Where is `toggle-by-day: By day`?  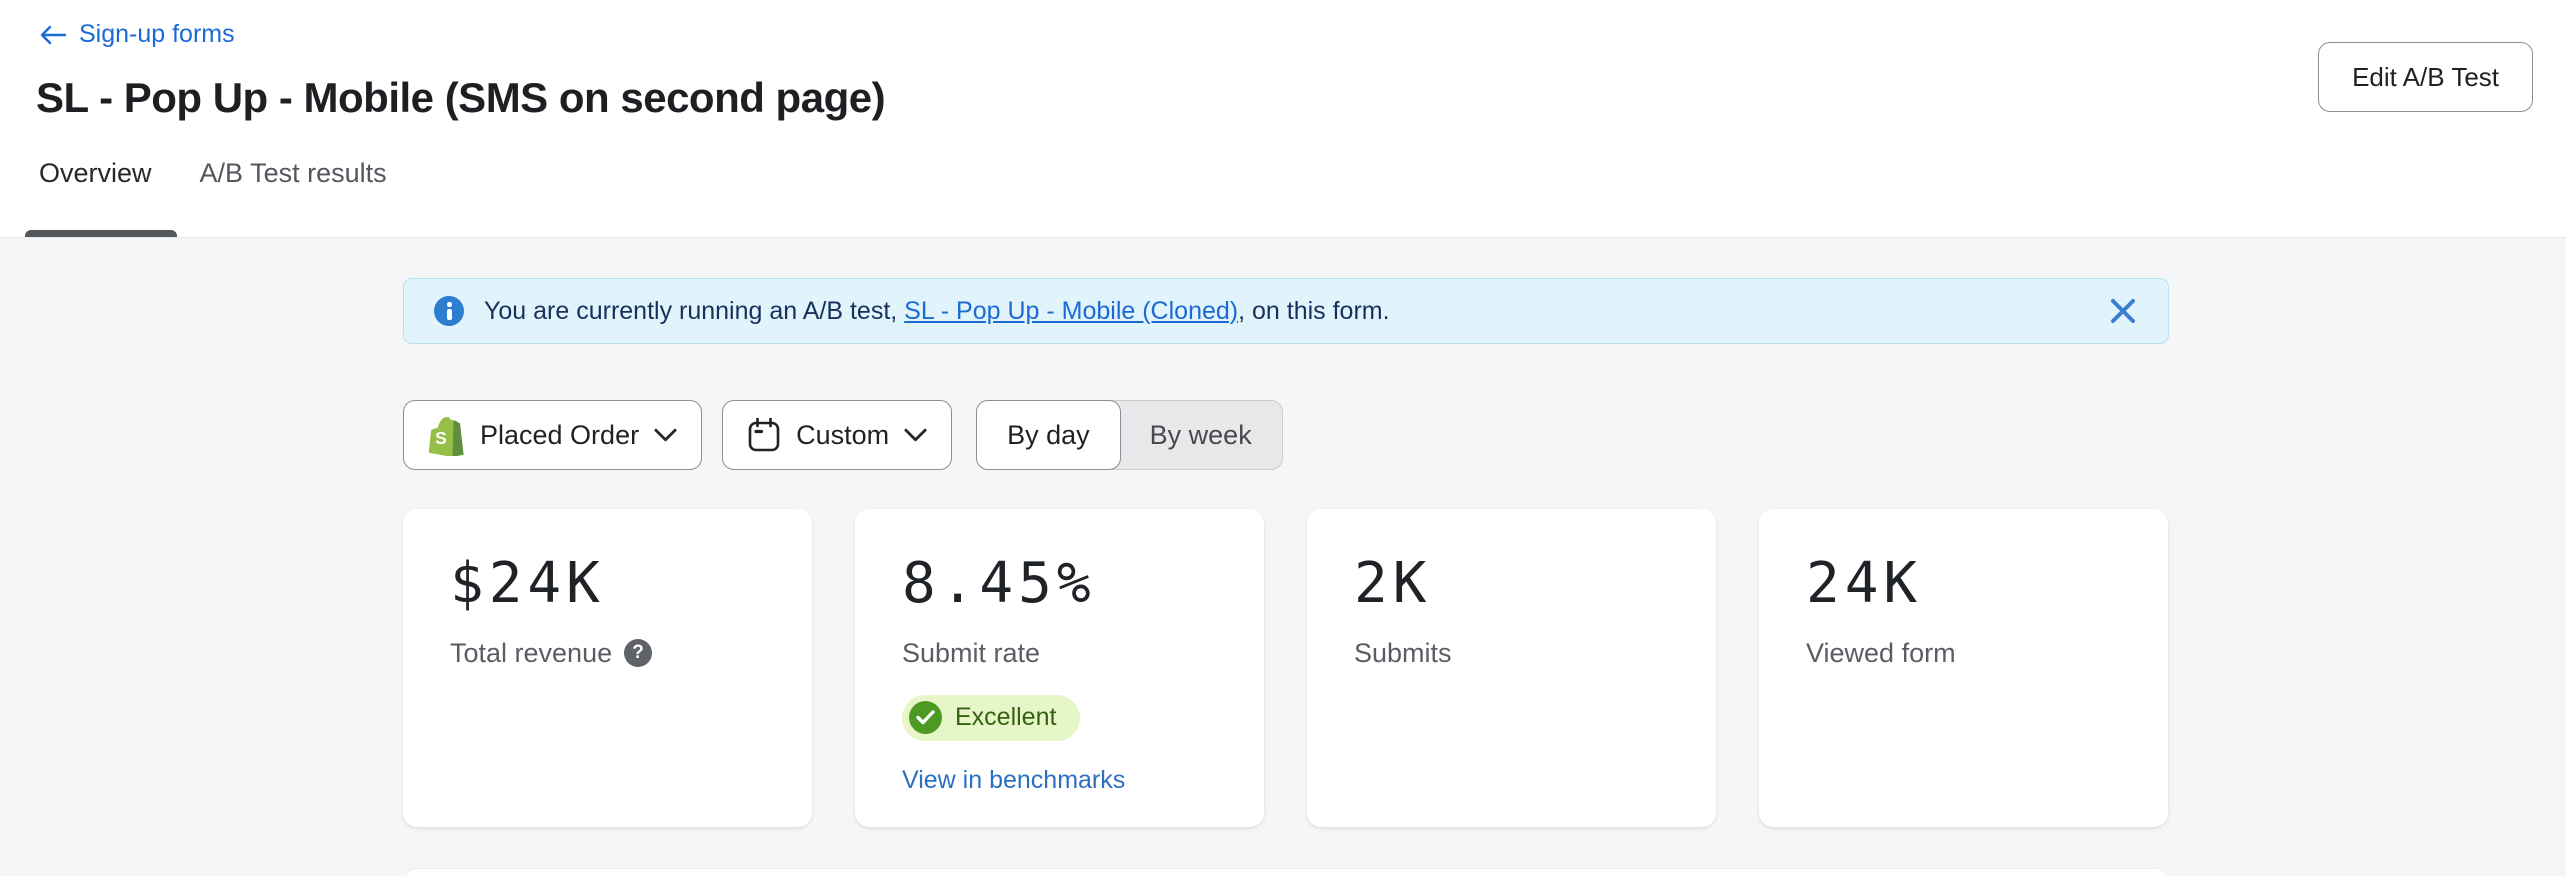 toggle-by-day: By day is located at coordinates (1048, 435).